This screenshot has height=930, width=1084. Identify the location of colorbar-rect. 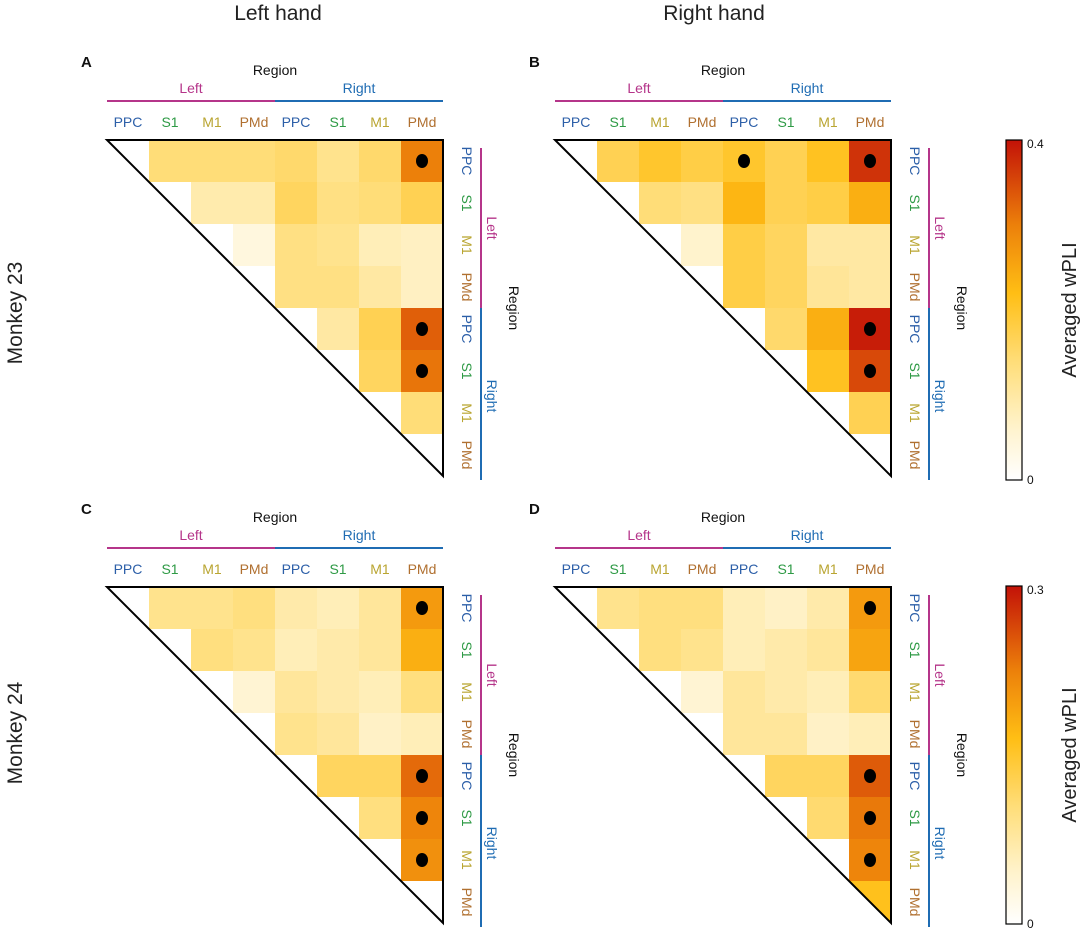
(1014, 310).